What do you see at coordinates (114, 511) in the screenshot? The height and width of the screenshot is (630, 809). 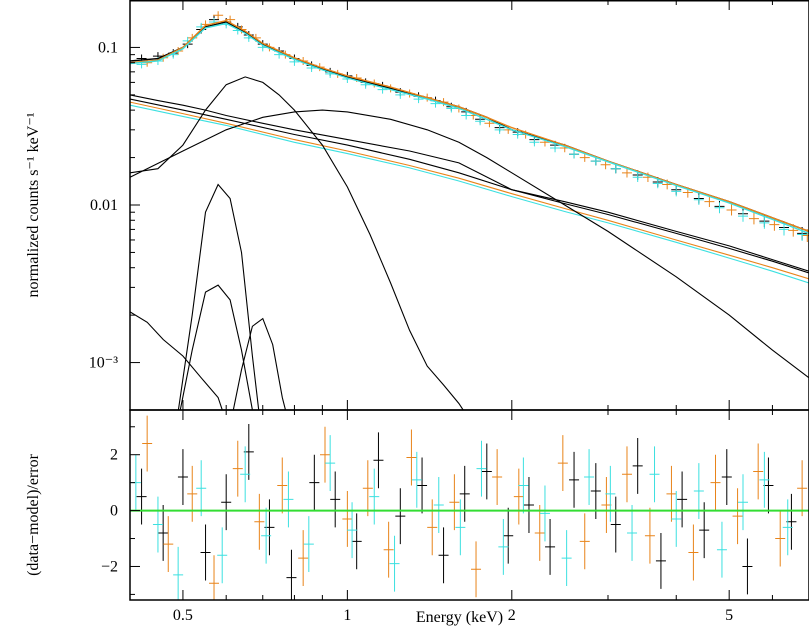 I see `residual-y-tick-label: 0` at bounding box center [114, 511].